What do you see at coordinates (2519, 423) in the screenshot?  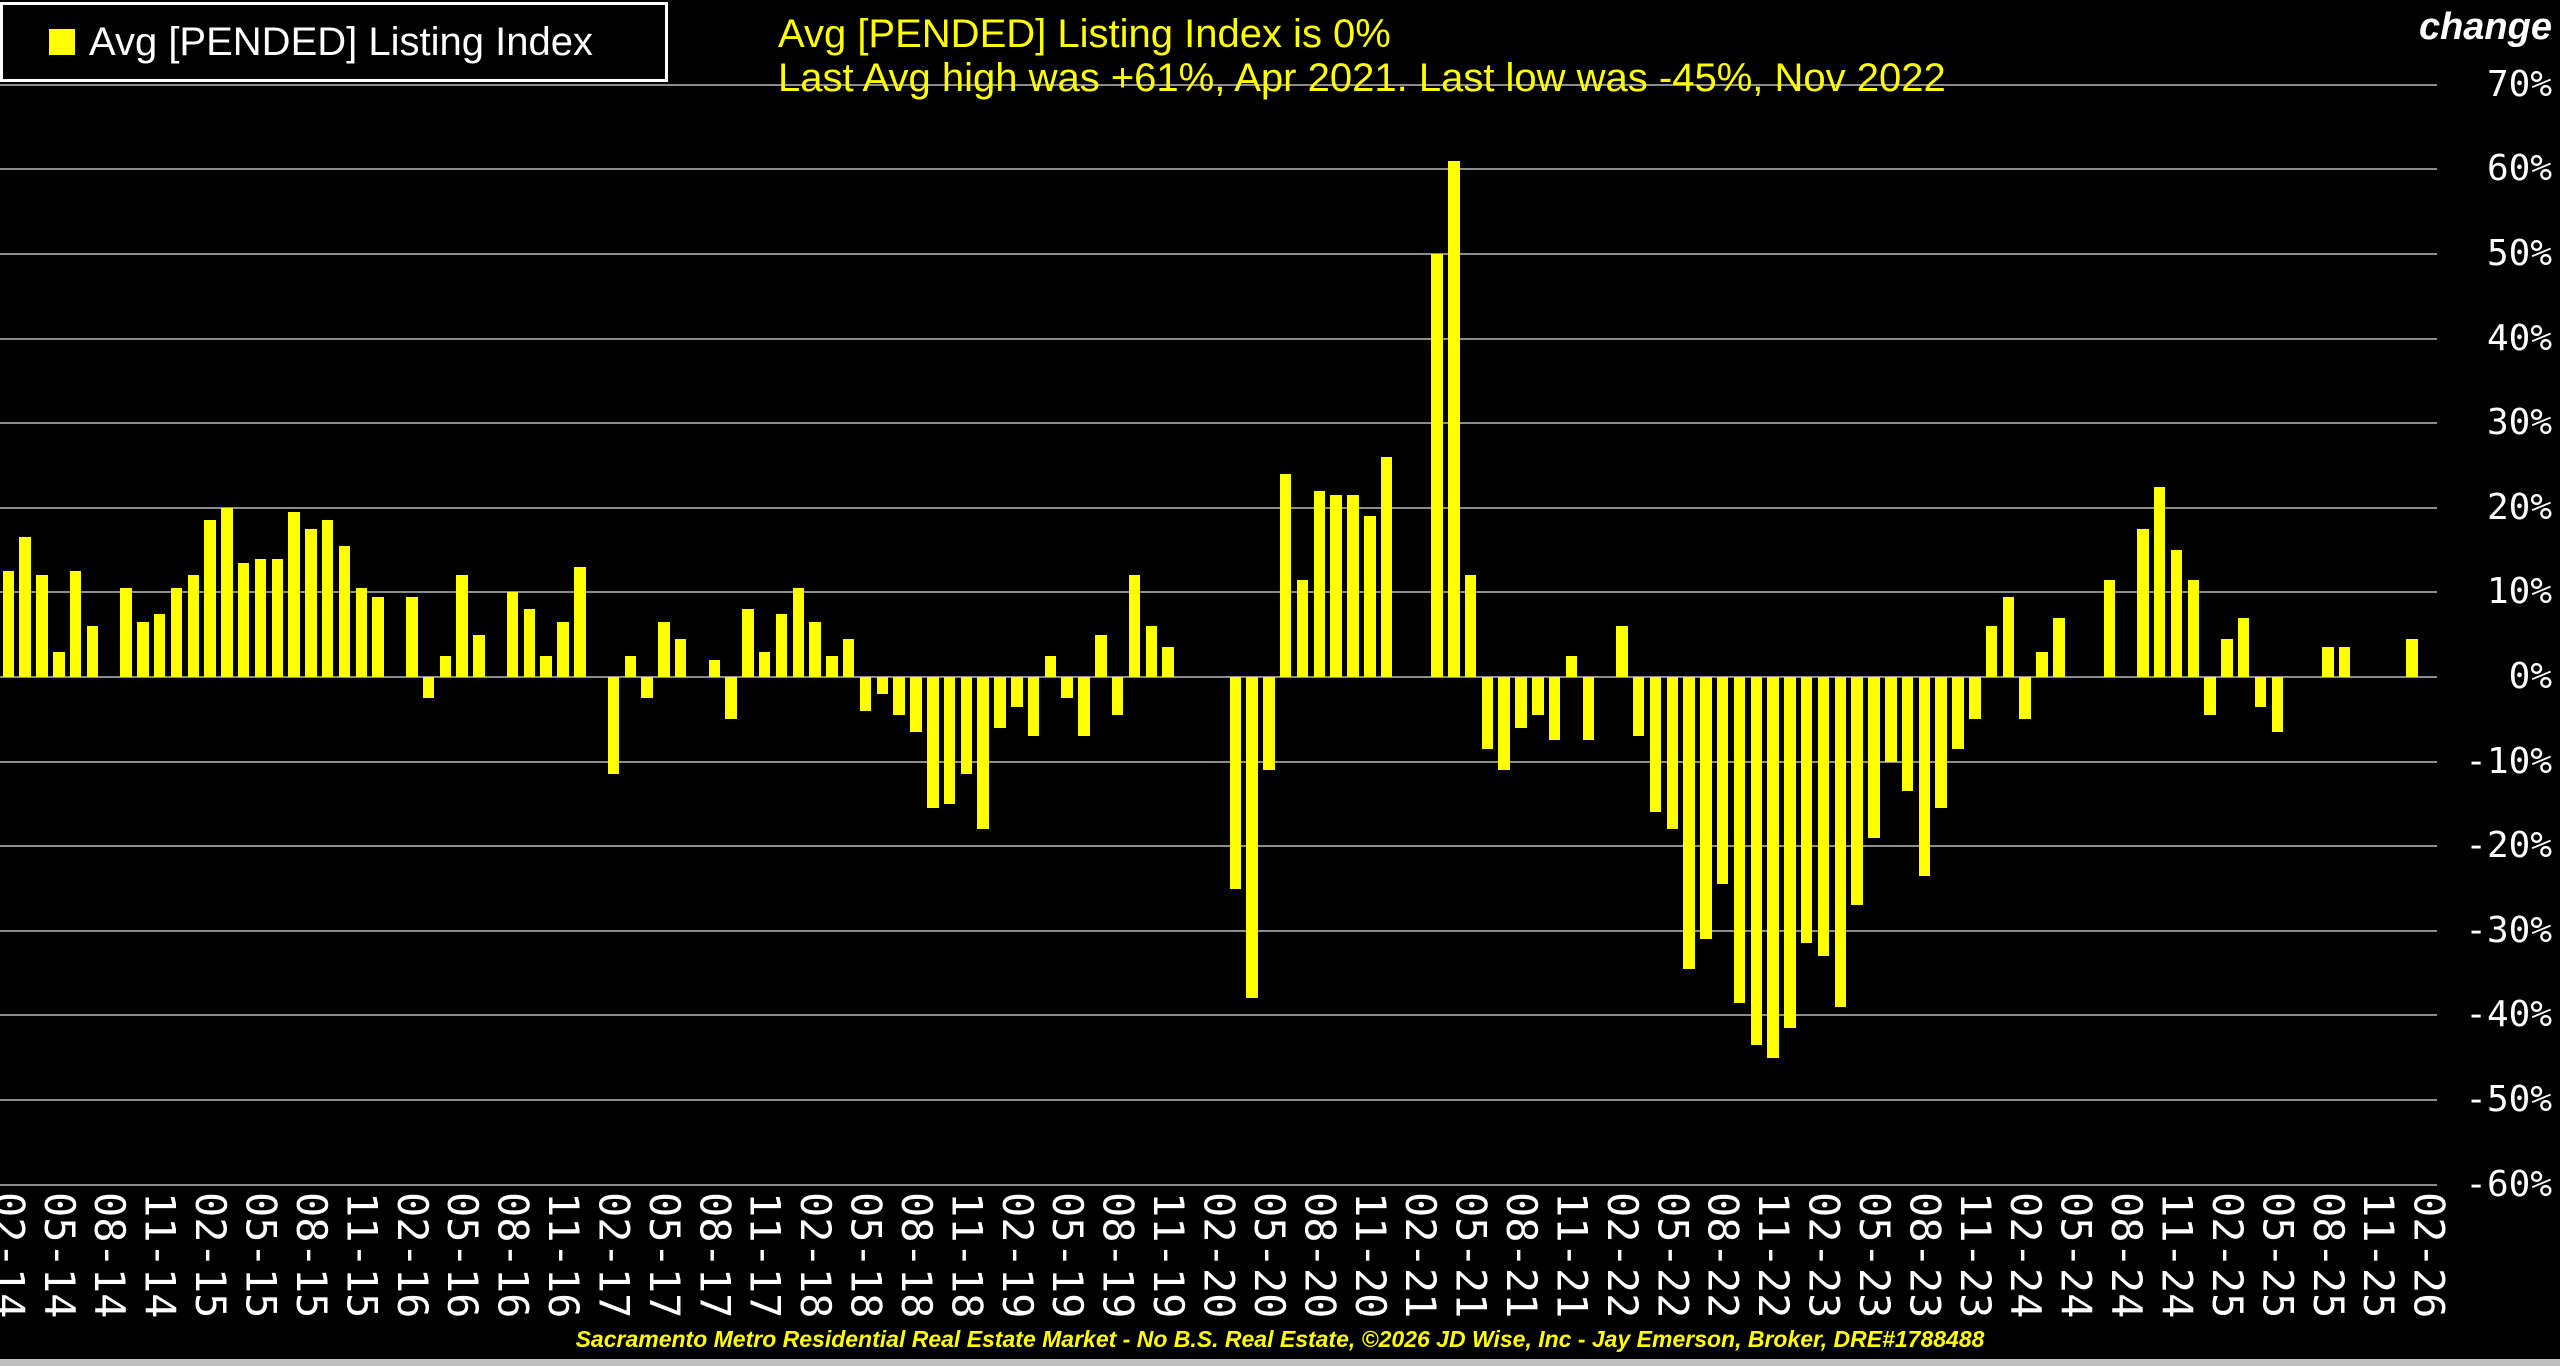 I see `y-axis-tick-label: 30%` at bounding box center [2519, 423].